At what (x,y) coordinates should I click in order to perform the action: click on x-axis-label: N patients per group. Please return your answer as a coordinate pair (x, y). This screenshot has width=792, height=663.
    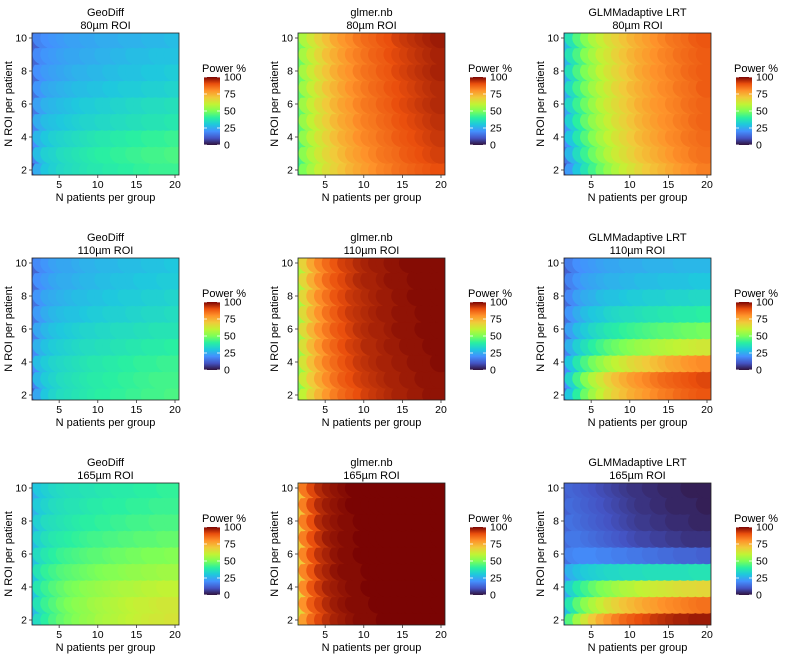
    Looking at the image, I should click on (638, 648).